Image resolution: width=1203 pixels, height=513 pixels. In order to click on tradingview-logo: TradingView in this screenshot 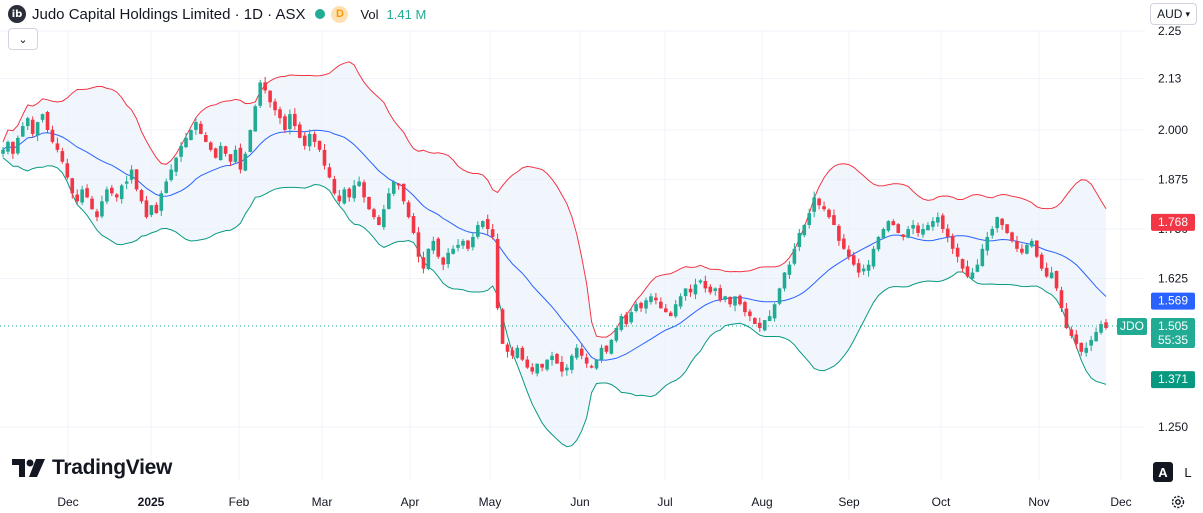, I will do `click(92, 468)`.